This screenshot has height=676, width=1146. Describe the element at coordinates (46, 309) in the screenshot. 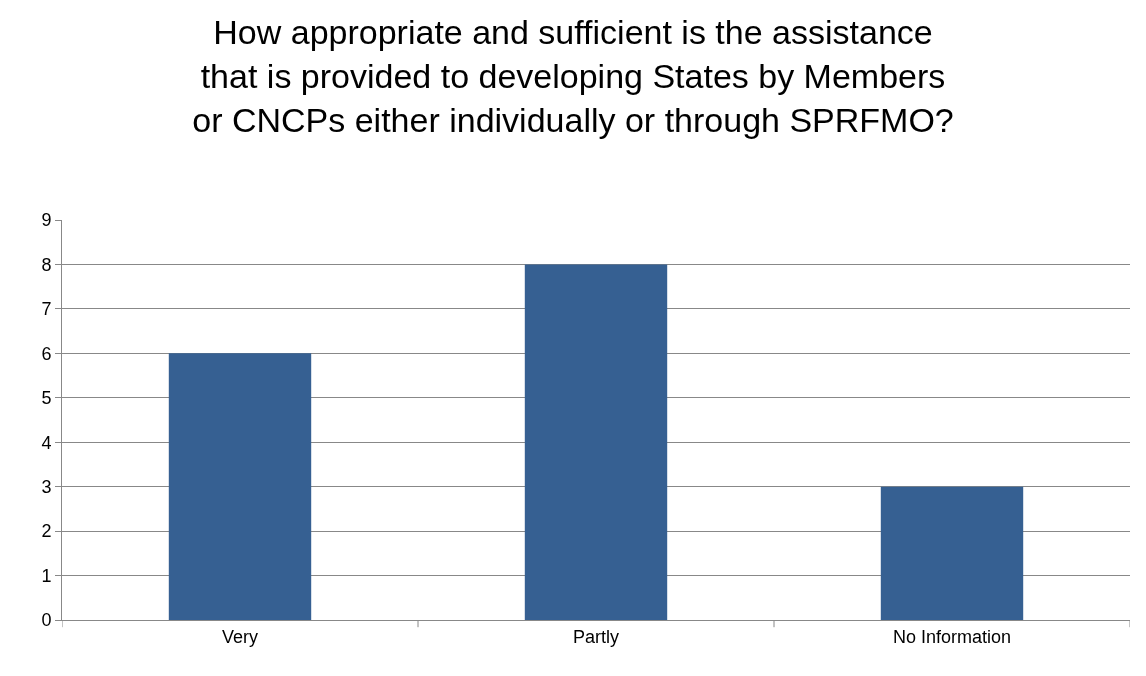

I see `y-tick-label: 7` at that location.